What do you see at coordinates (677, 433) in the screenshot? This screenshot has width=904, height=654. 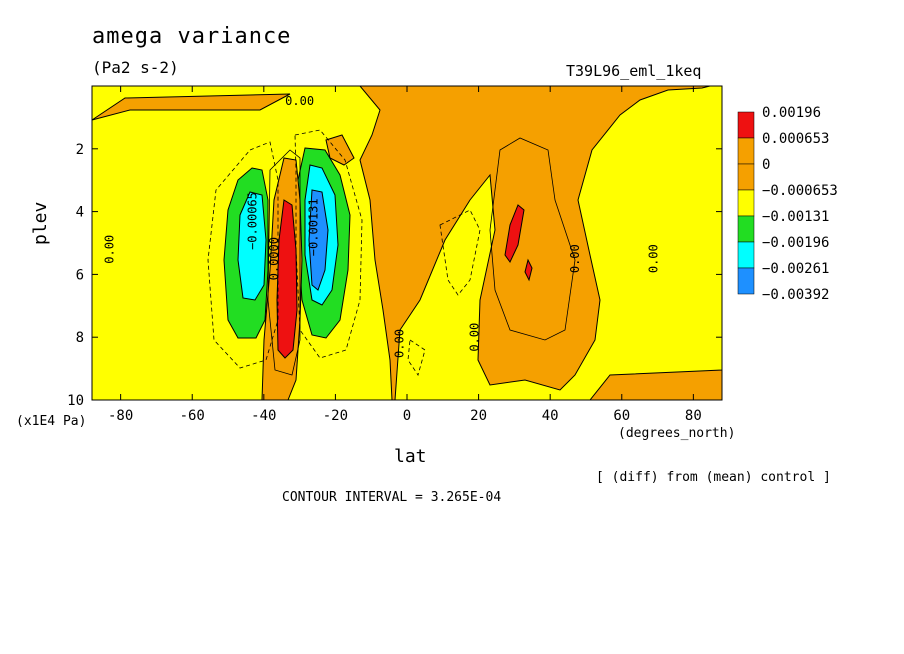 I see `x-axis-units: (degrees_north)` at bounding box center [677, 433].